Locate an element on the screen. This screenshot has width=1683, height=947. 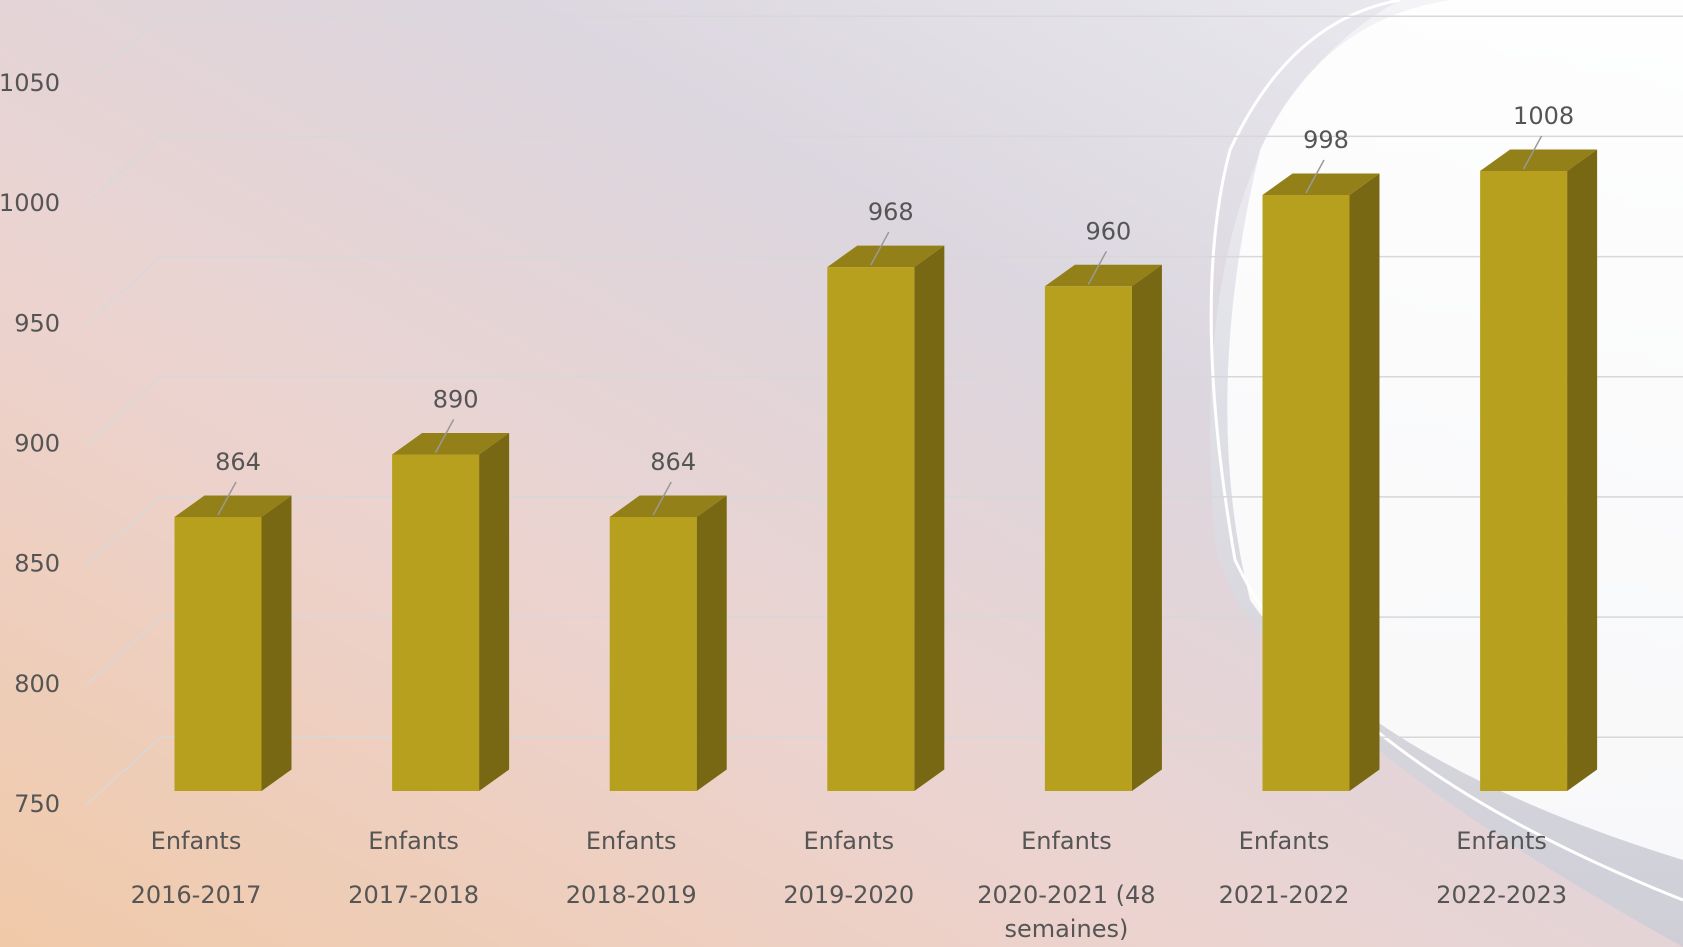
y-tick-label: 1050 is located at coordinates (30, 83).